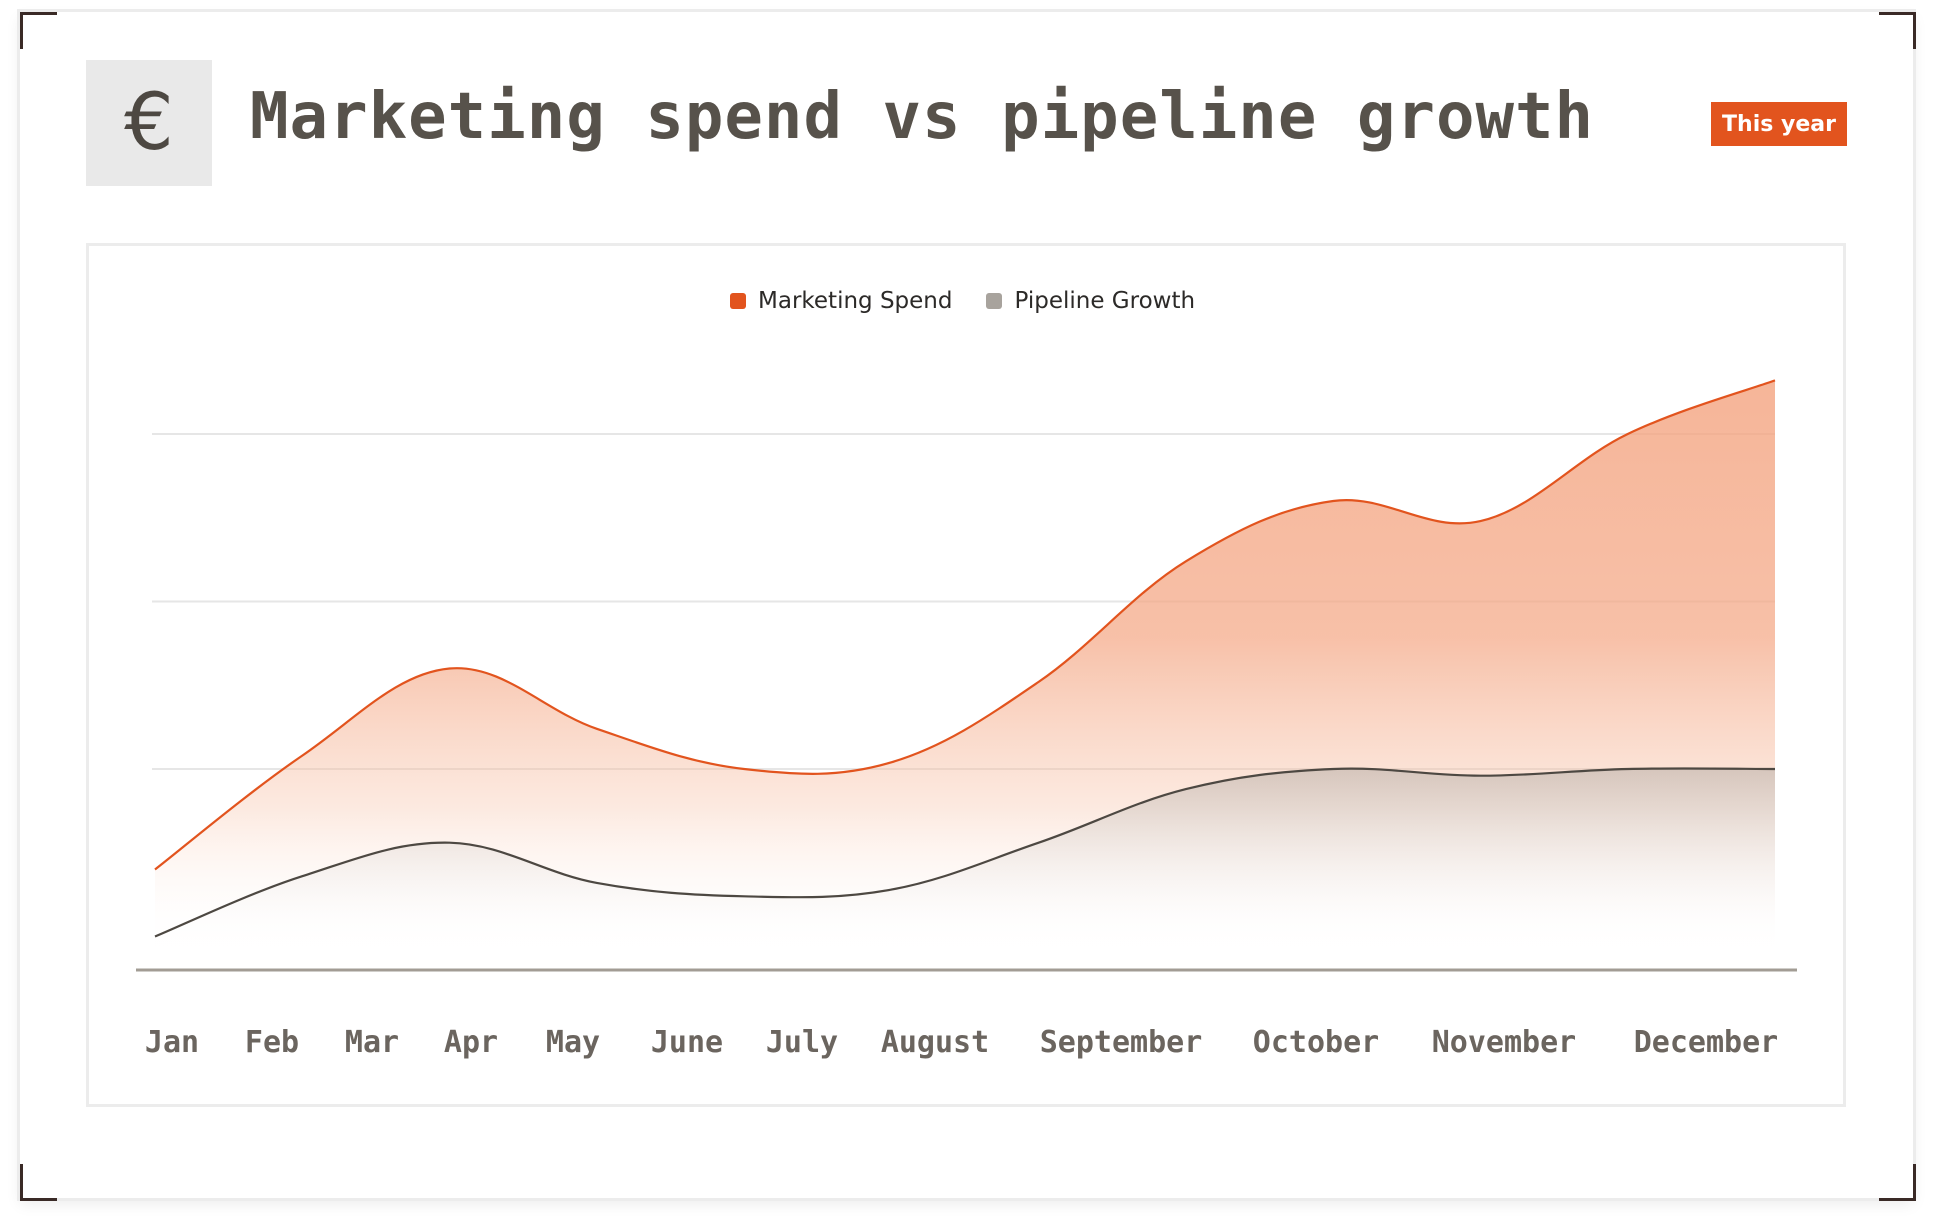 Image resolution: width=1933 pixels, height=1227 pixels. I want to click on chart-legend: Marketing Spend Pipeline Growth, so click(962, 301).